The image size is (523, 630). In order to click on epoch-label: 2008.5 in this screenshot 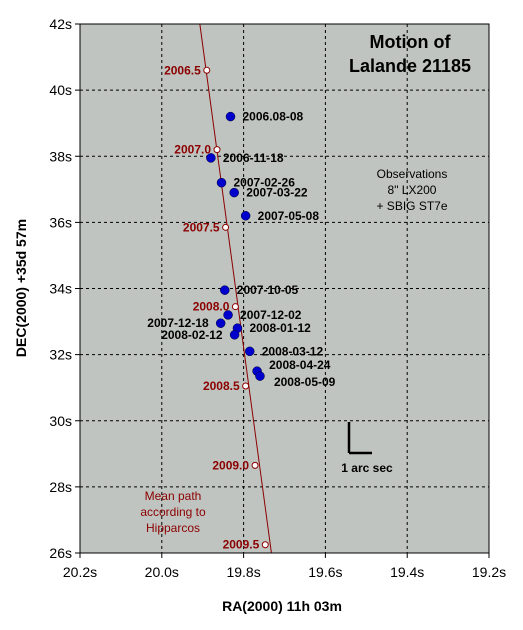, I will do `click(221, 386)`.